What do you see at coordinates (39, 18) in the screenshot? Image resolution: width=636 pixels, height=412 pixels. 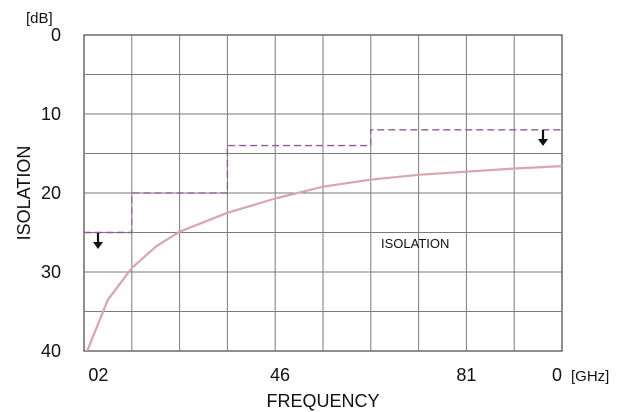 I see `y-unit-label: [dB]` at bounding box center [39, 18].